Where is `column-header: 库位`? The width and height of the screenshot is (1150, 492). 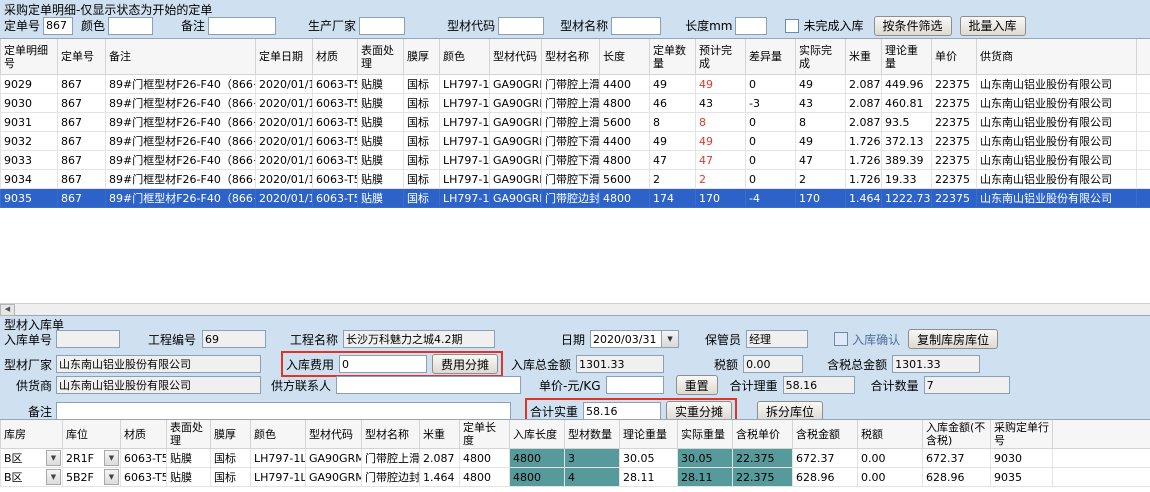 column-header: 库位 is located at coordinates (91, 434).